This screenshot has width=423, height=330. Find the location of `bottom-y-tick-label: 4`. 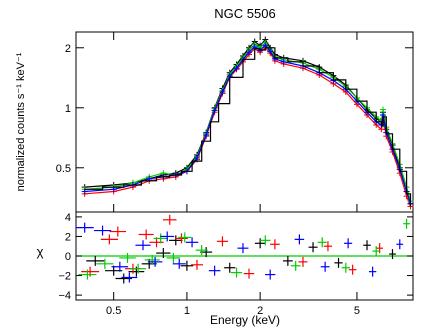

bottom-y-tick-label: 4 is located at coordinates (68, 218).